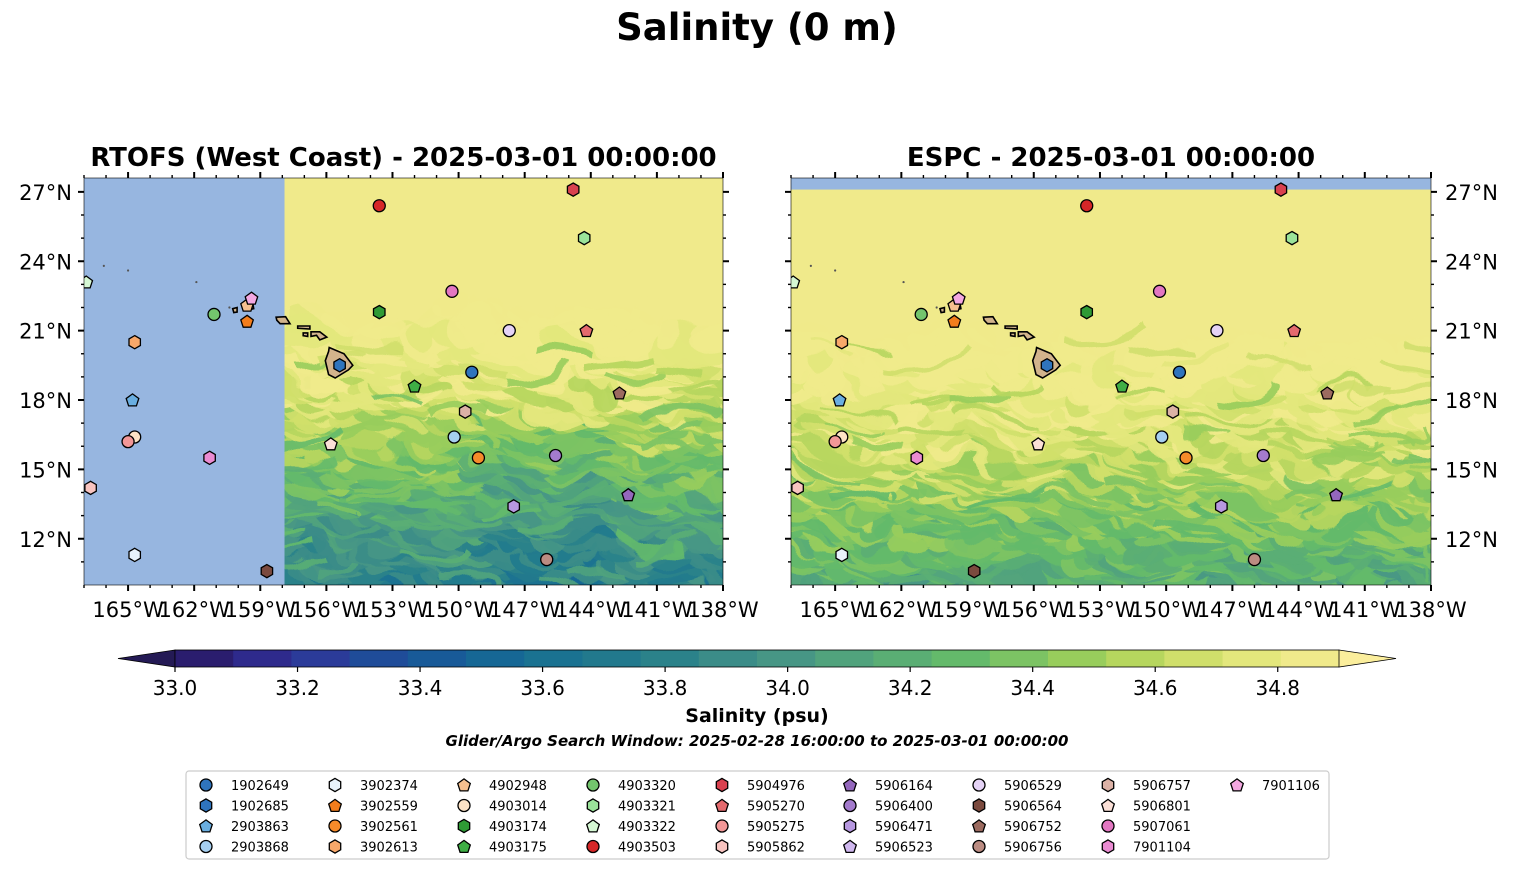 This screenshot has height=889, width=1514. I want to click on colorbar-over-arrow, so click(1367, 658).